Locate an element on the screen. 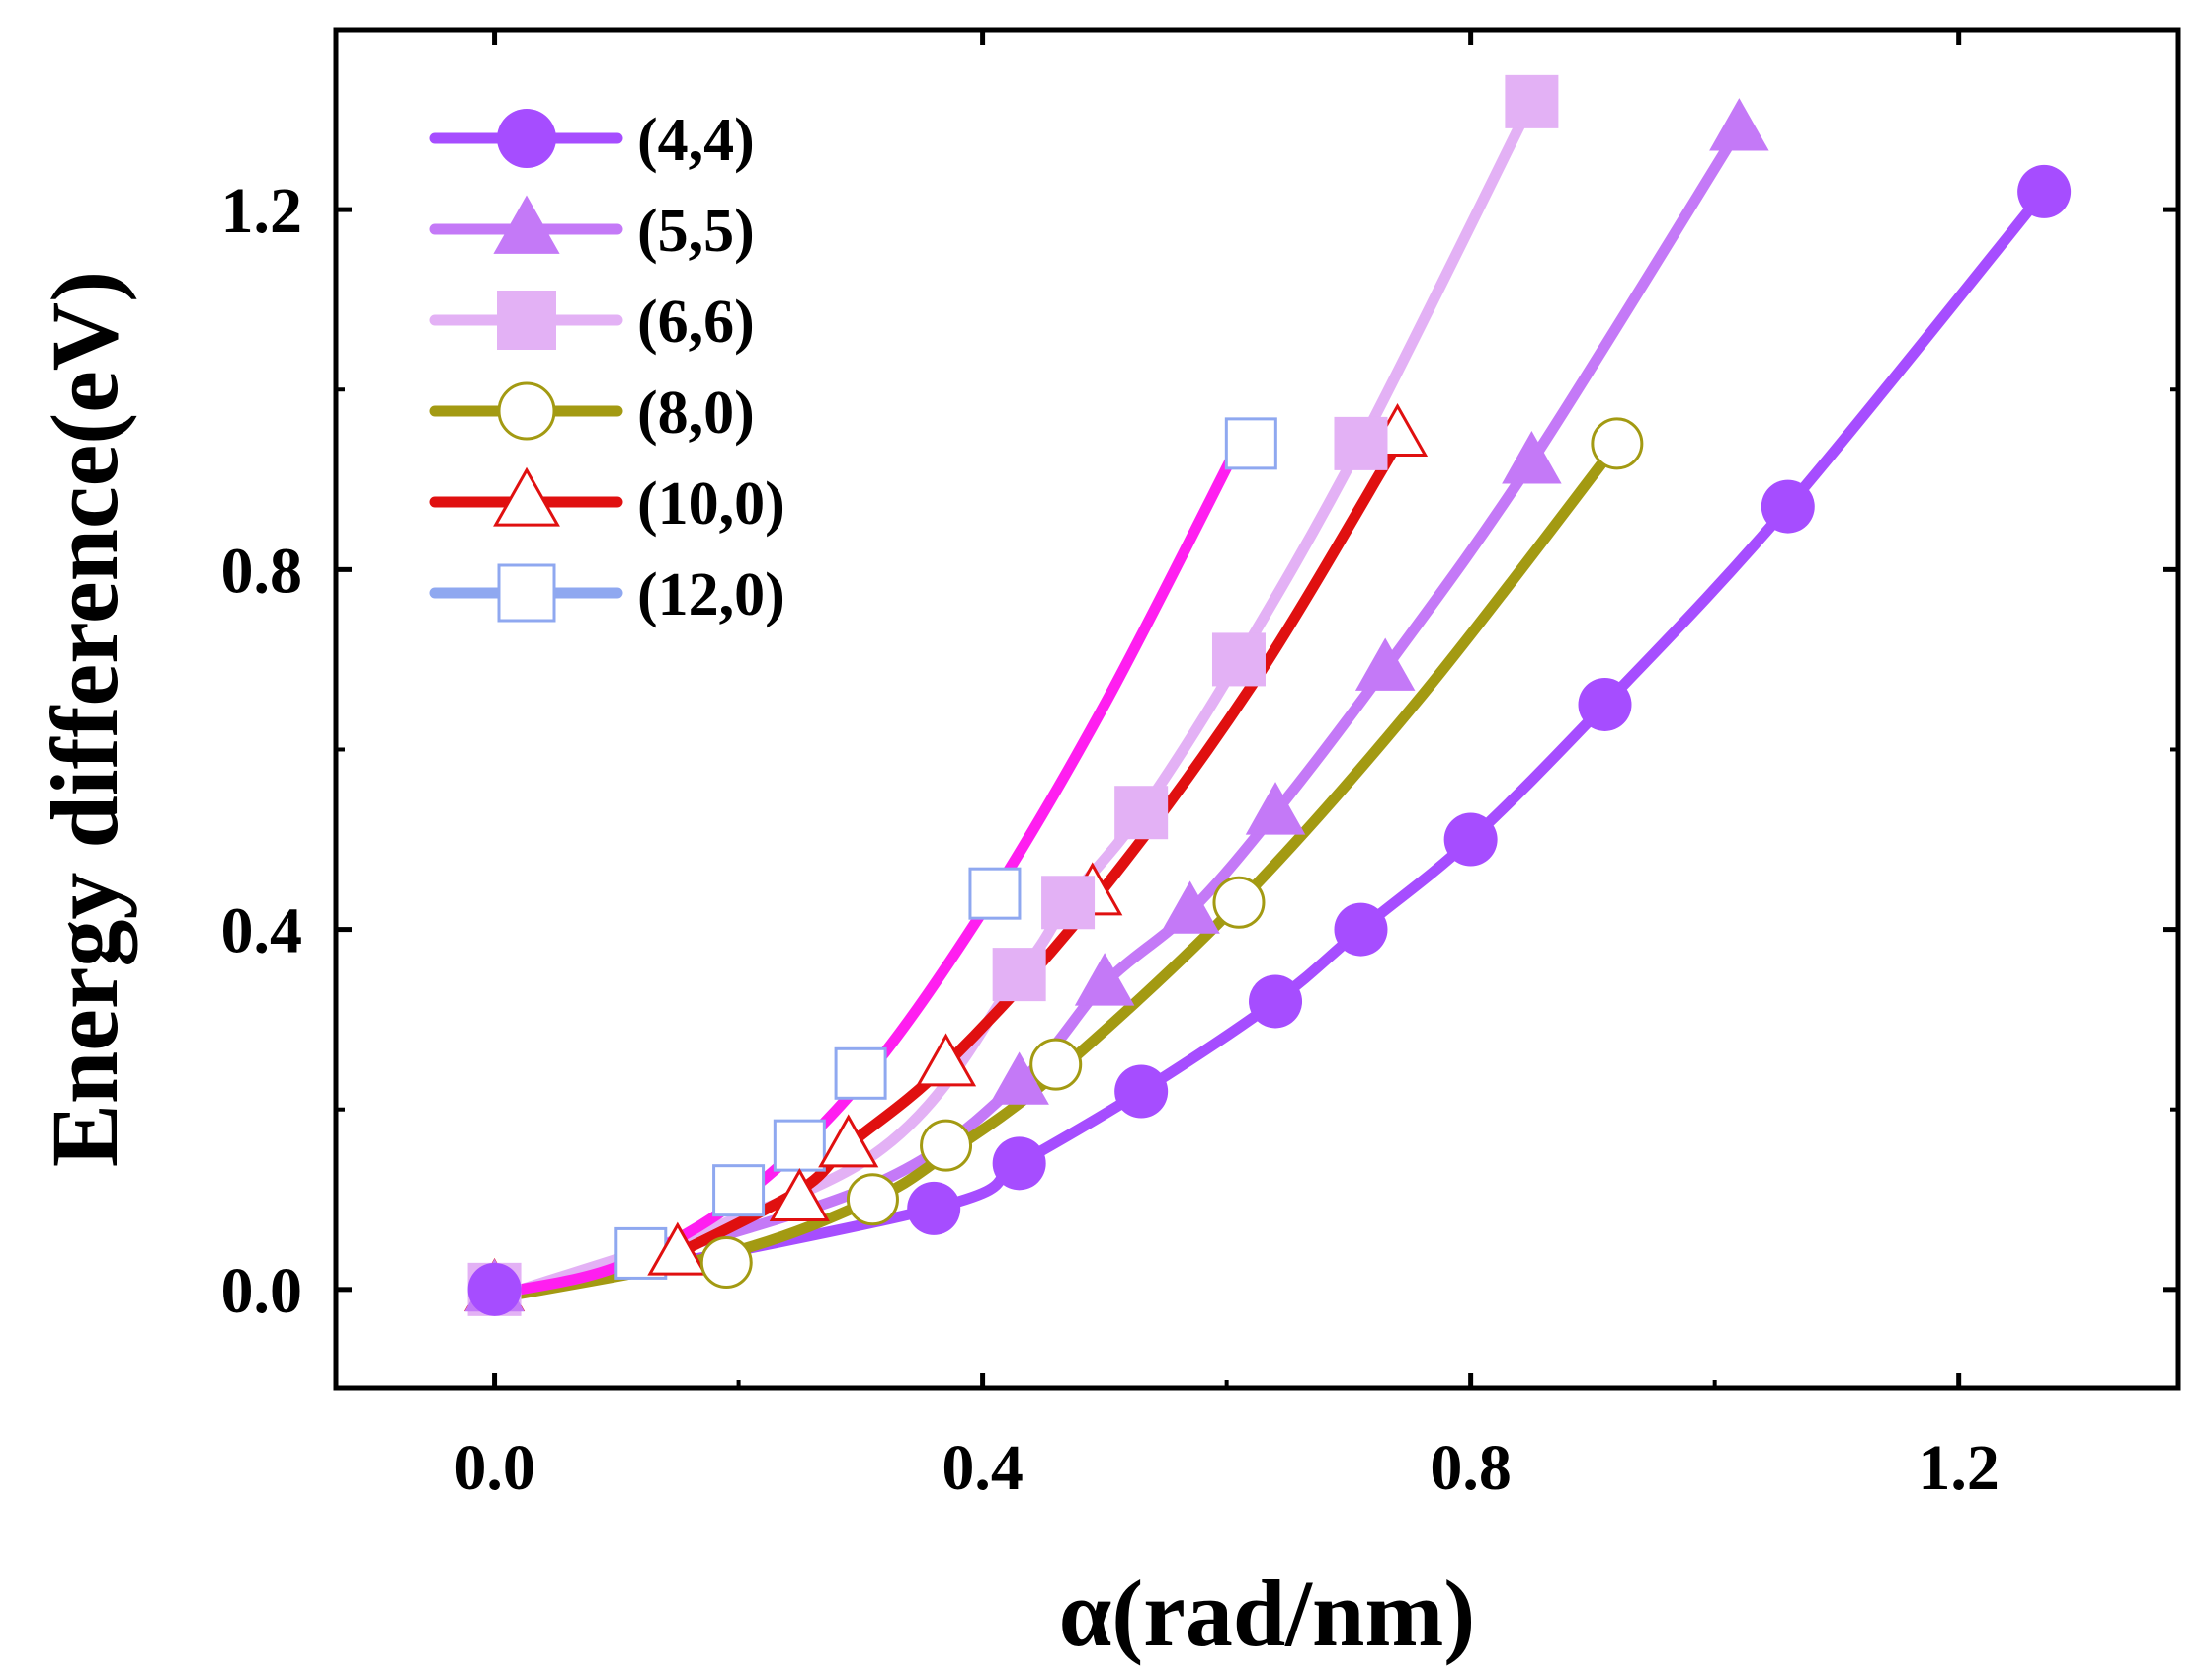 This screenshot has height=1673, width=2212. x-tick-label-0: 0.0 is located at coordinates (494, 1468).